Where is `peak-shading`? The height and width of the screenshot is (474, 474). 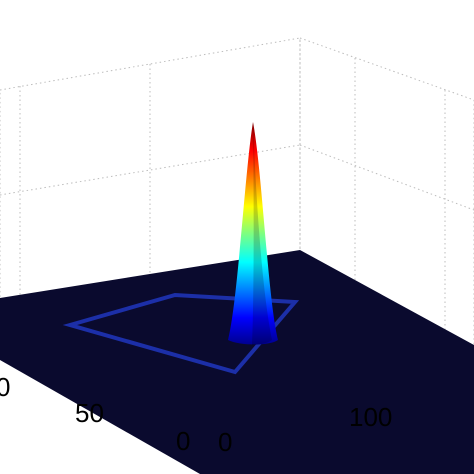 peak-shading is located at coordinates (262, 233).